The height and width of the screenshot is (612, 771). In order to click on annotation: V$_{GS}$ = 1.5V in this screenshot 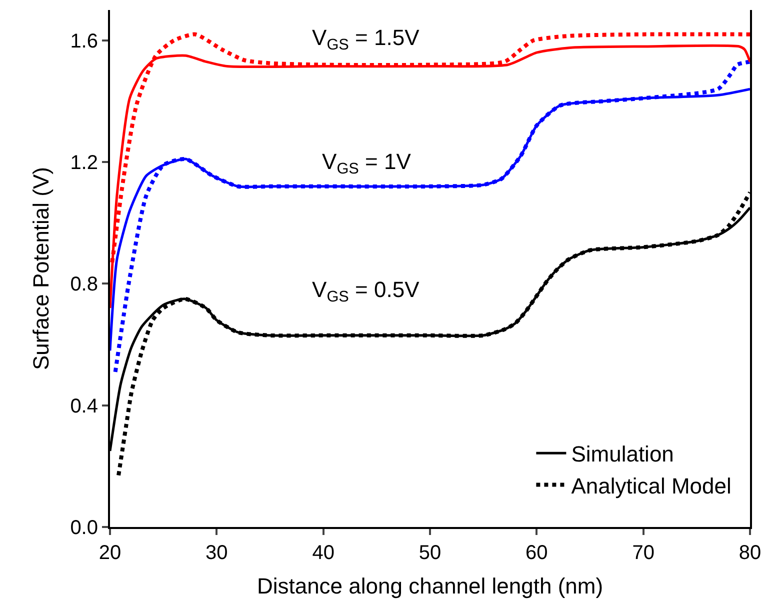, I will do `click(366, 39)`.